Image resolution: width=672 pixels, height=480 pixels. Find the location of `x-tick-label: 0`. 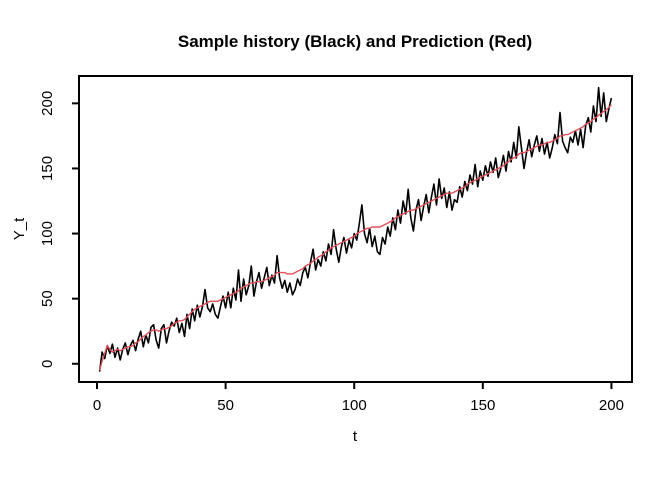

x-tick-label: 0 is located at coordinates (97, 405).